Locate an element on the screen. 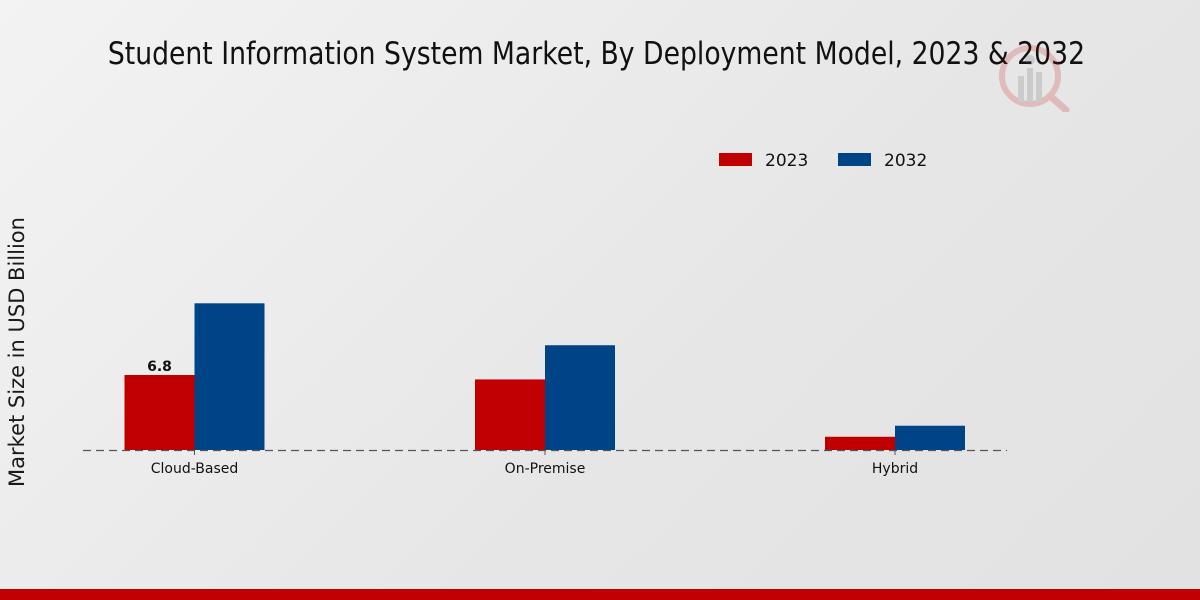 This screenshot has width=1200, height=600. data-labels-group: 6.8 is located at coordinates (159, 367).